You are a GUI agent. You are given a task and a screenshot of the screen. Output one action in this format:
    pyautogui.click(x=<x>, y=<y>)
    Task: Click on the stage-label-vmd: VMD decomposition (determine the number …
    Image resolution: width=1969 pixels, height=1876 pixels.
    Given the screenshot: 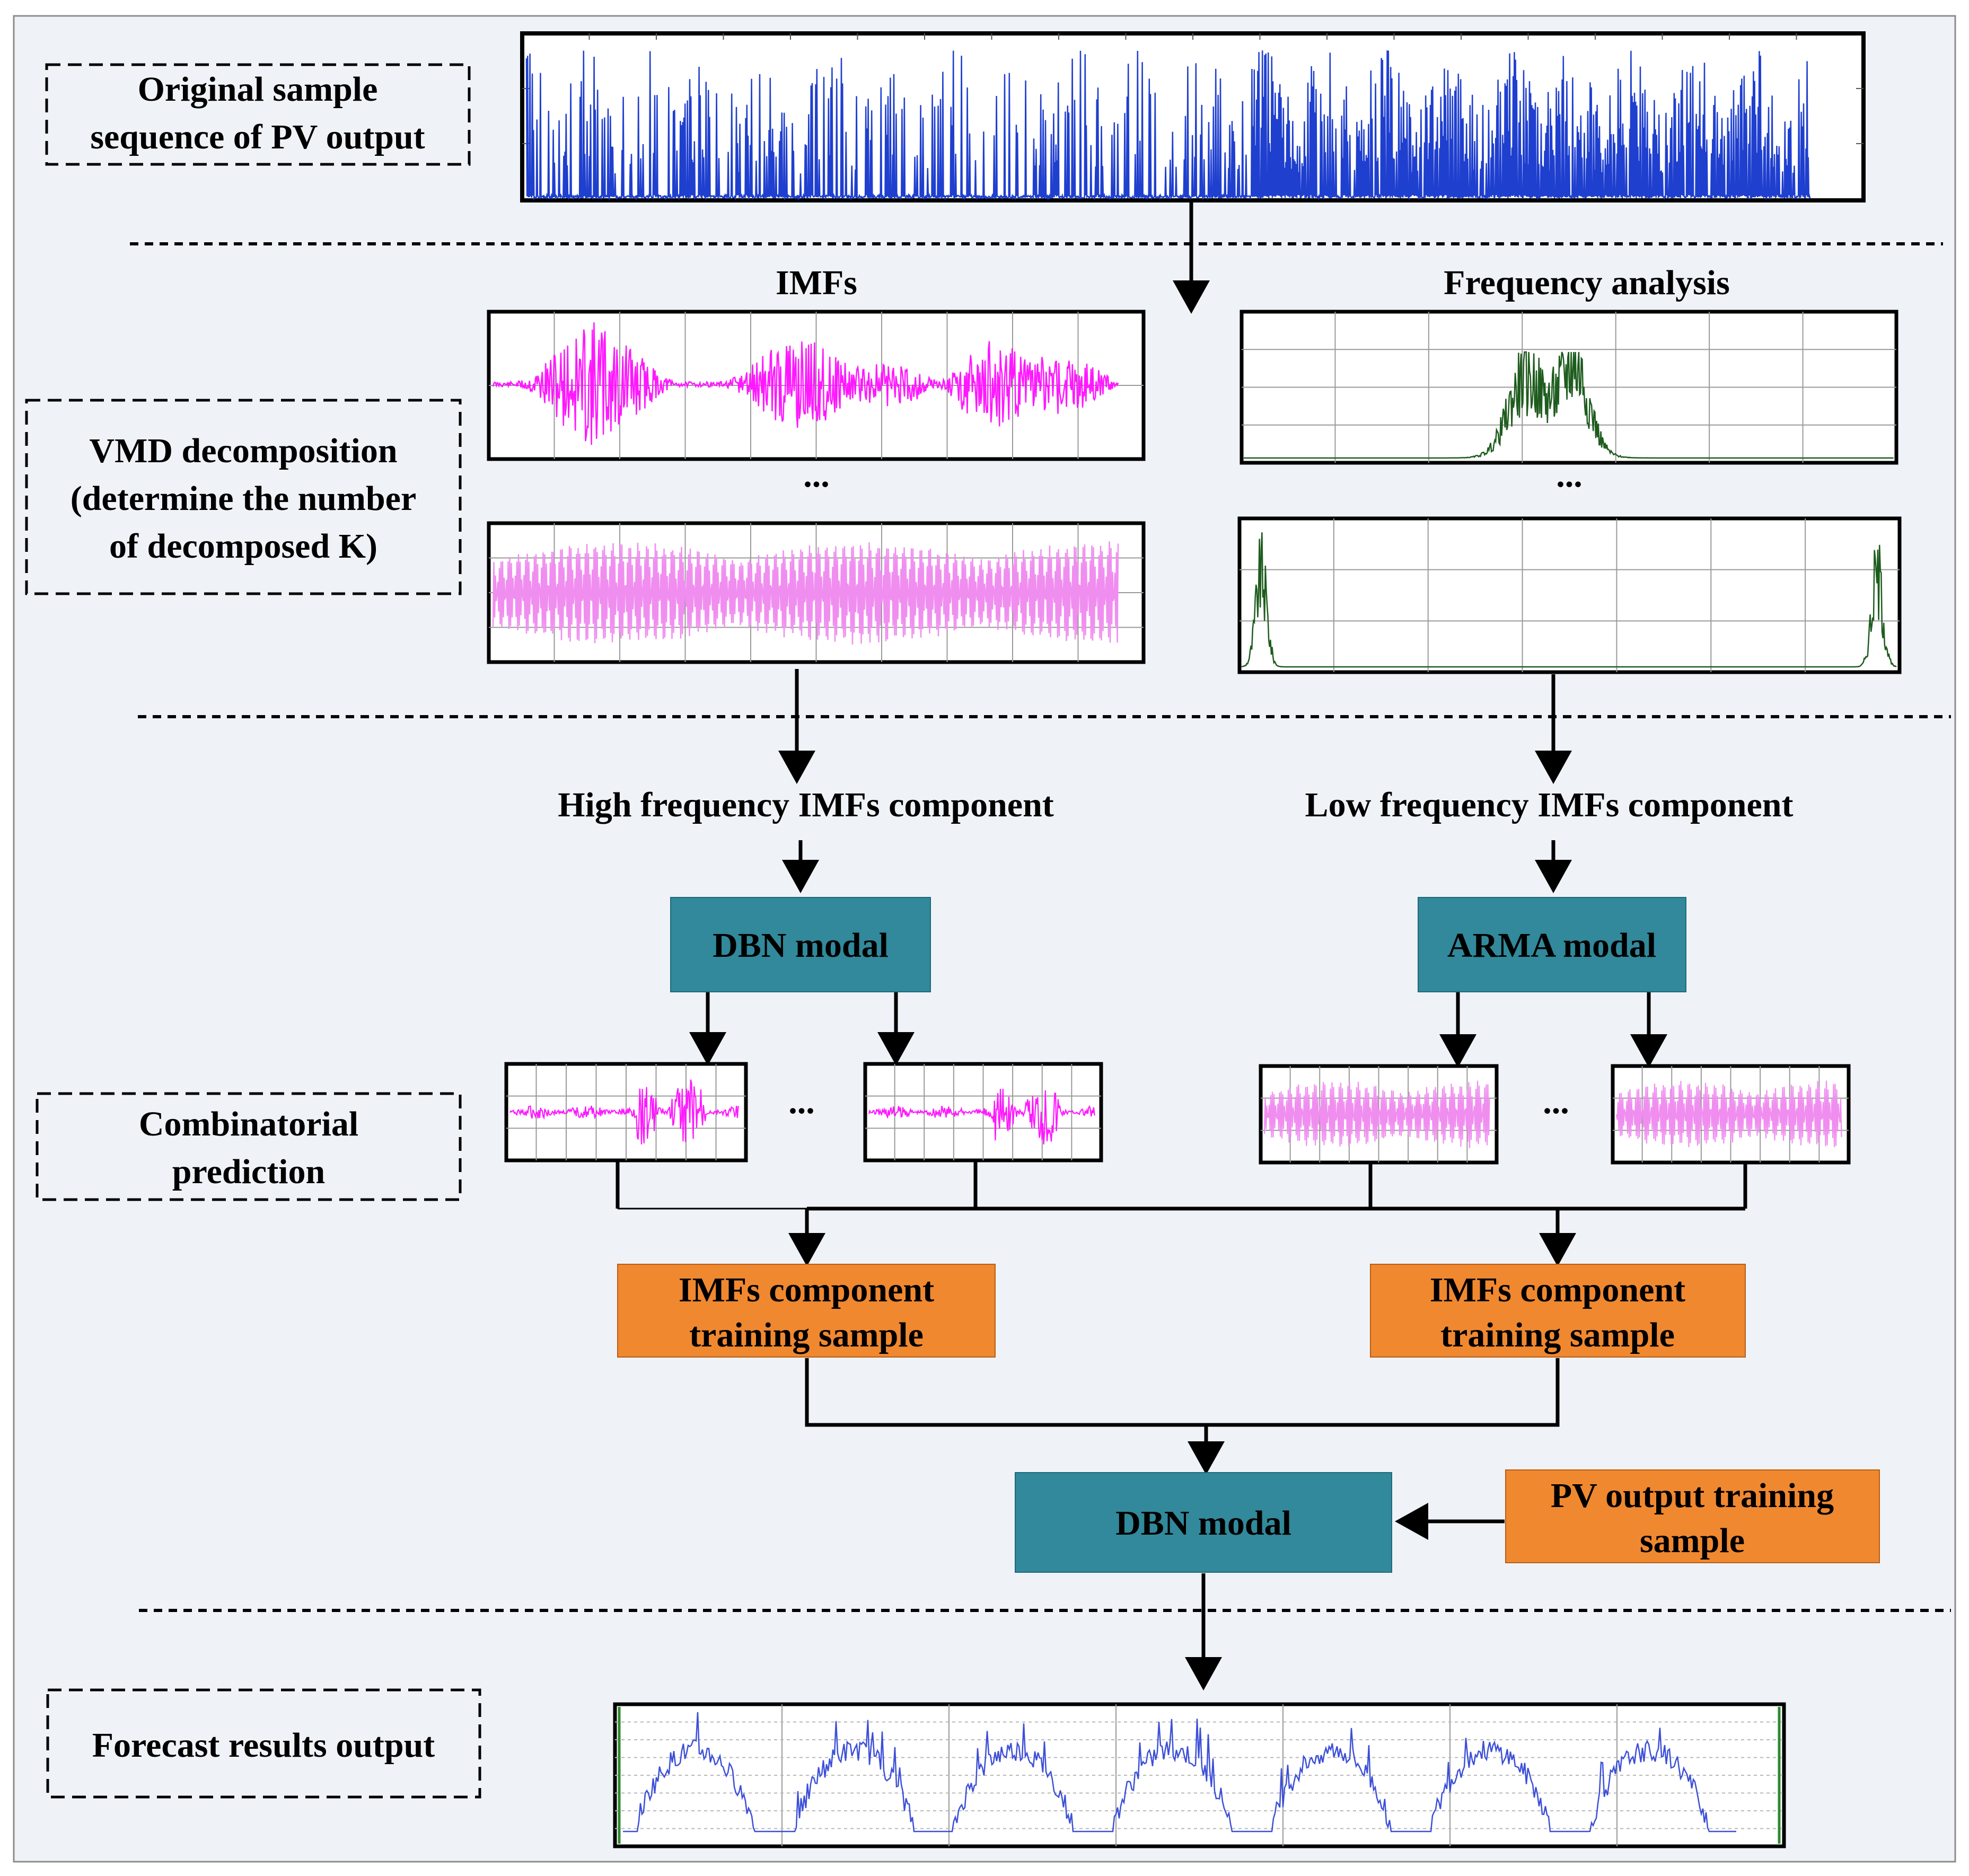 What is the action you would take?
    pyautogui.click(x=243, y=497)
    